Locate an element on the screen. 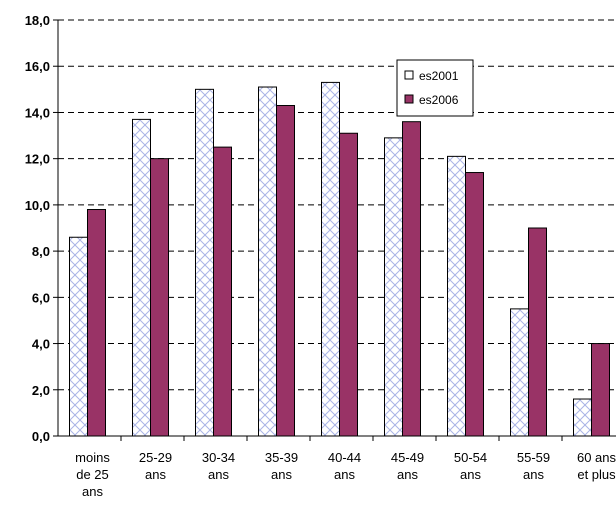  x-tick-label: 25-29 is located at coordinates (155, 457).